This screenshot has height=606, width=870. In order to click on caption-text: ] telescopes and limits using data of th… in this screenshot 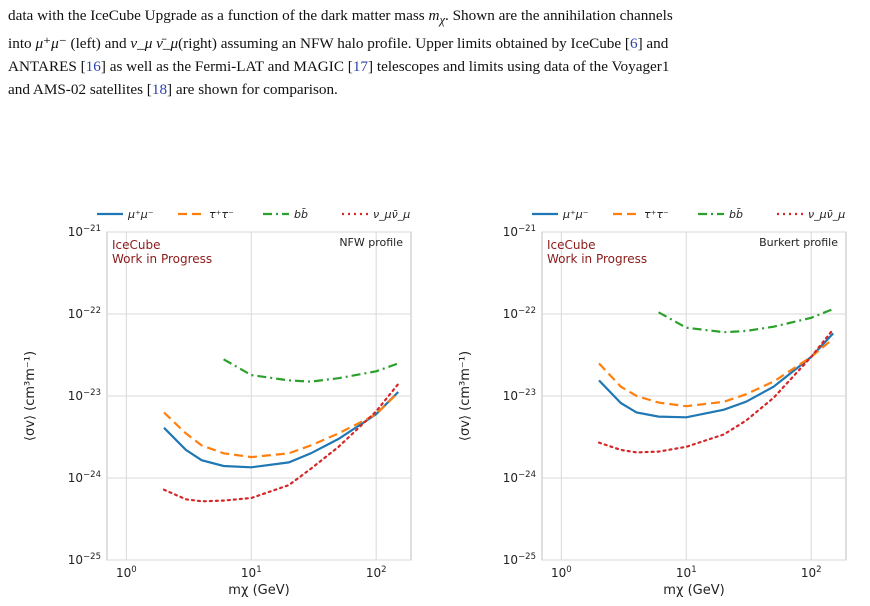, I will do `click(519, 67)`.